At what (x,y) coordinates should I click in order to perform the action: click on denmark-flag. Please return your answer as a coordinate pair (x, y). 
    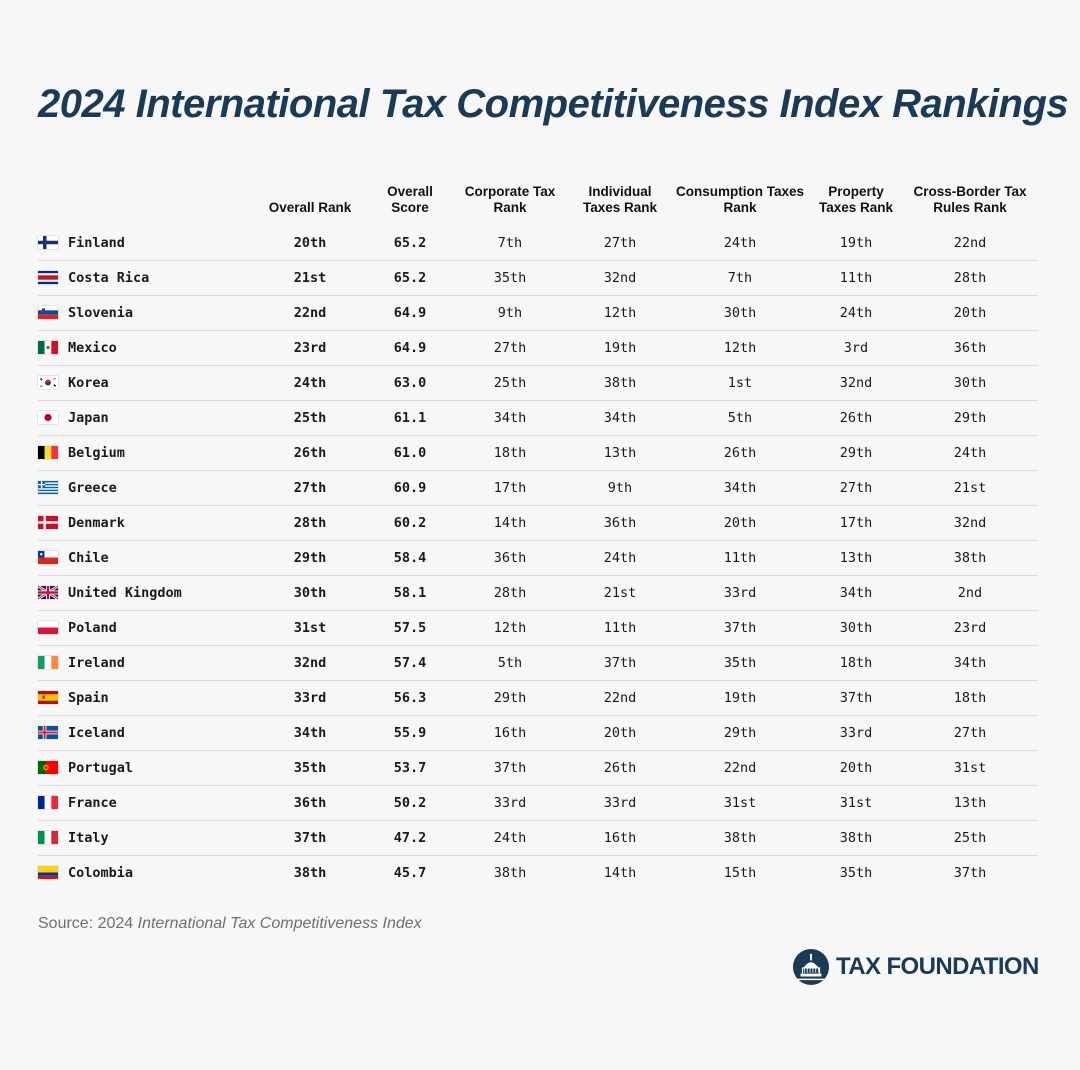
    Looking at the image, I should click on (48, 522).